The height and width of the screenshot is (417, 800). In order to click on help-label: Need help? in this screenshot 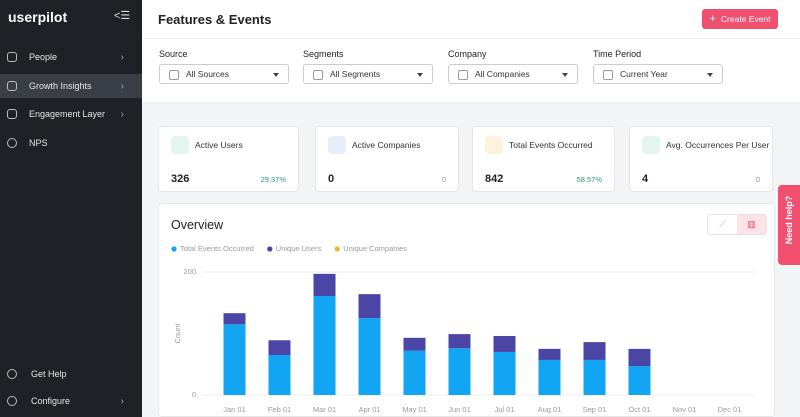, I will do `click(789, 220)`.